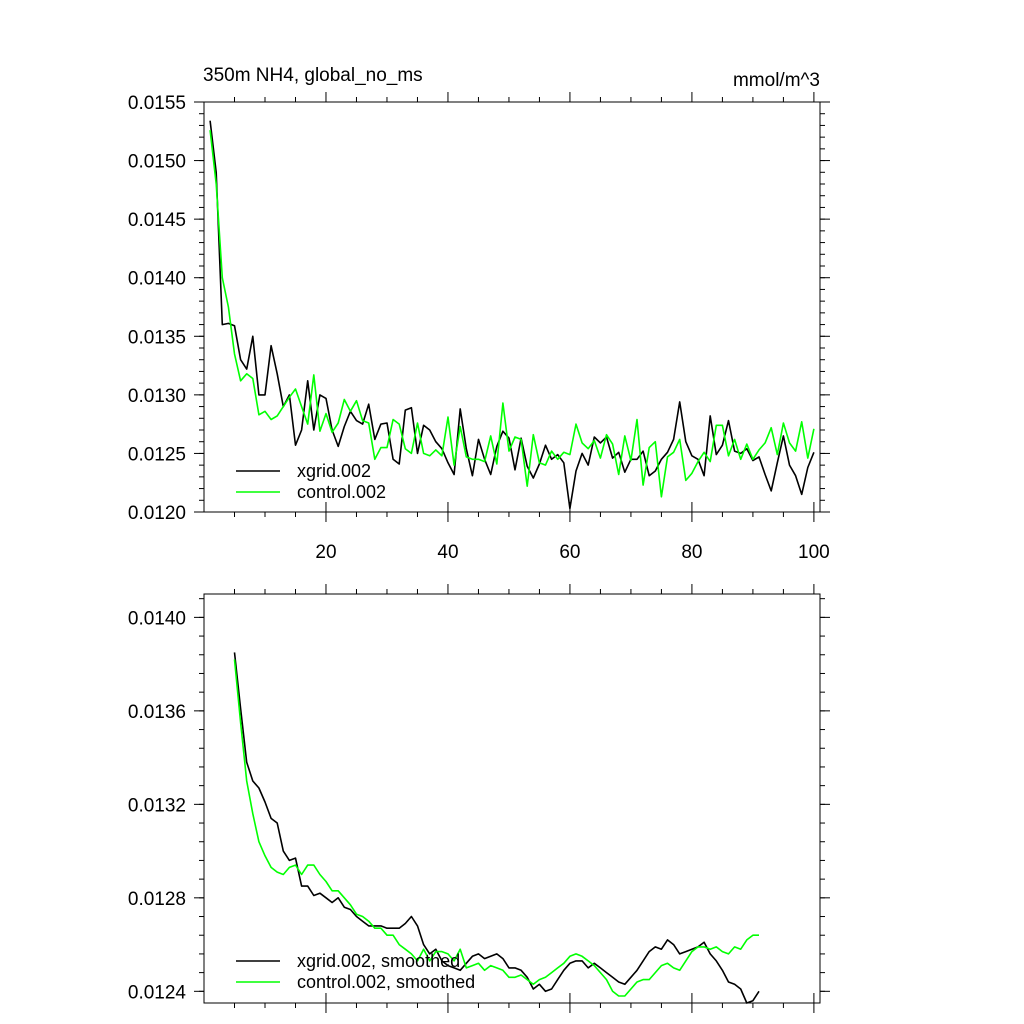 This screenshot has height=1024, width=1024. I want to click on y-tick-label: 0.0136, so click(157, 712).